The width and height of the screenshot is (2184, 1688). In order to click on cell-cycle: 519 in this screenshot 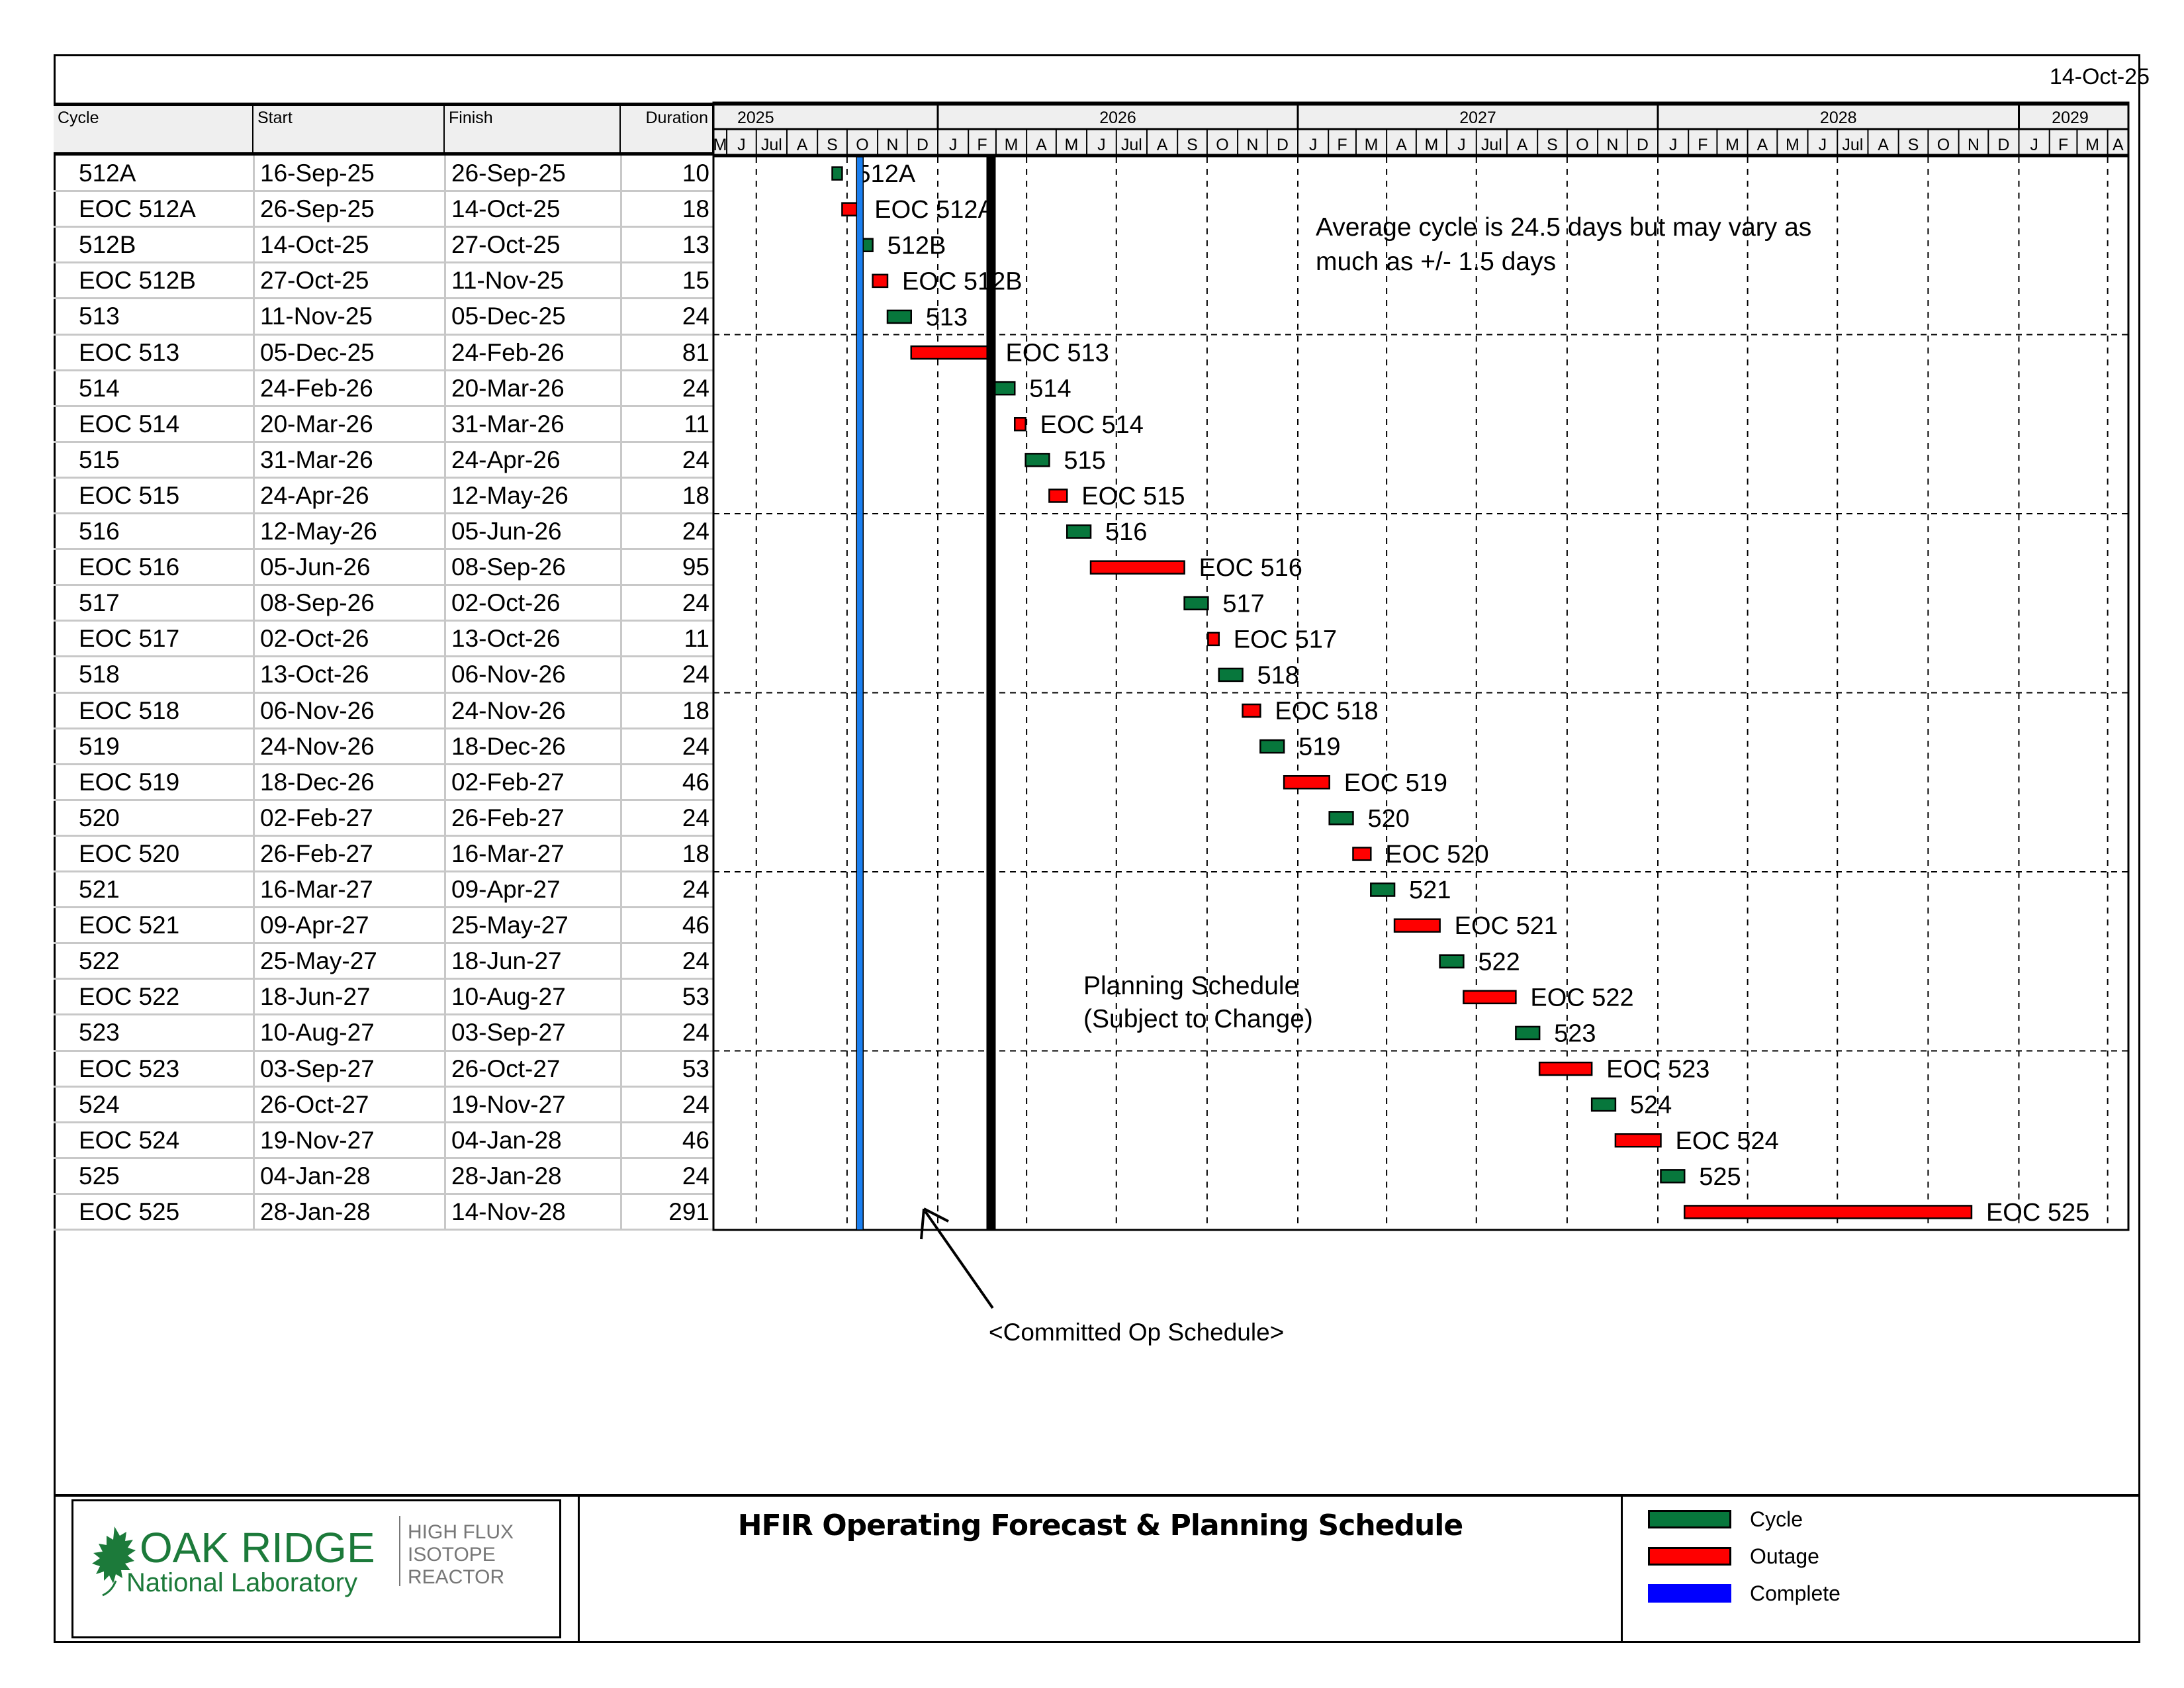, I will do `click(100, 746)`.